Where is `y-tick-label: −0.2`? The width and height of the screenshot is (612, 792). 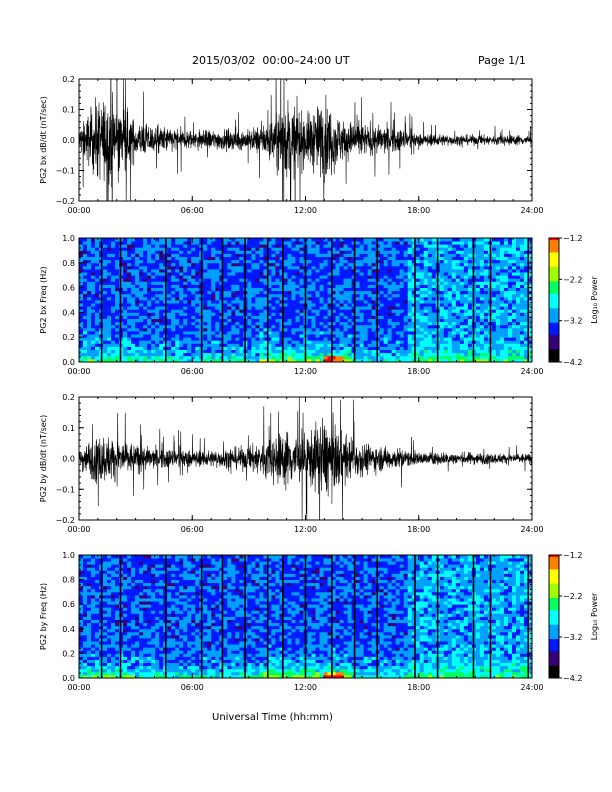 y-tick-label: −0.2 is located at coordinates (65, 201).